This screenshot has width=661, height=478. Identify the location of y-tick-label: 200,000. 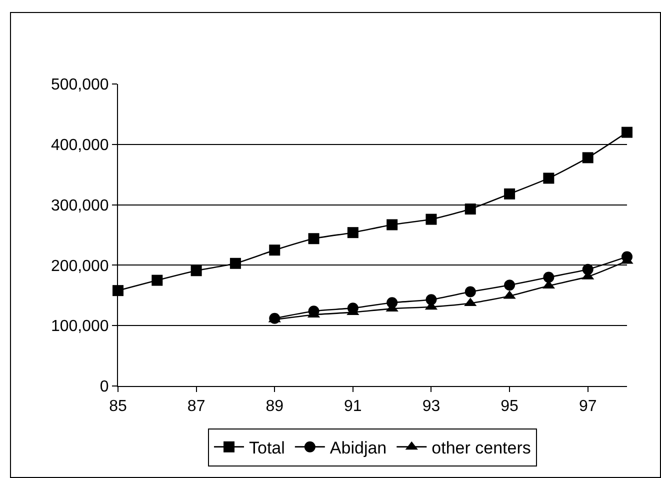
(79, 266).